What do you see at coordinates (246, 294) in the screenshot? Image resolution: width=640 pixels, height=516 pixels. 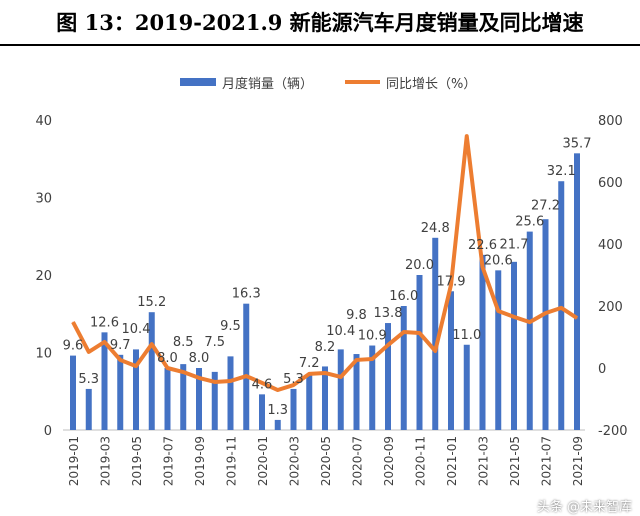 I see `bar-data-label: 16.3` at bounding box center [246, 294].